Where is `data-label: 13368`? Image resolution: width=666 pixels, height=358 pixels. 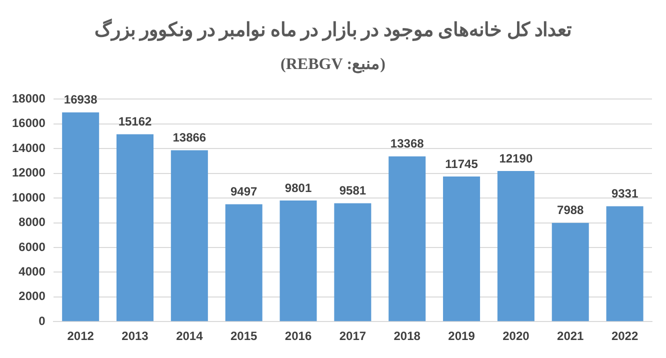 data-label: 13368 is located at coordinates (407, 143).